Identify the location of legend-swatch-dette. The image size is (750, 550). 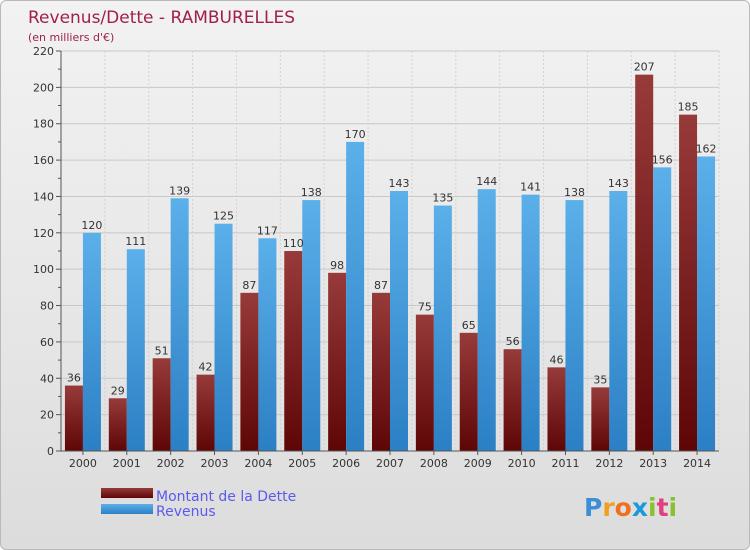
(127, 493).